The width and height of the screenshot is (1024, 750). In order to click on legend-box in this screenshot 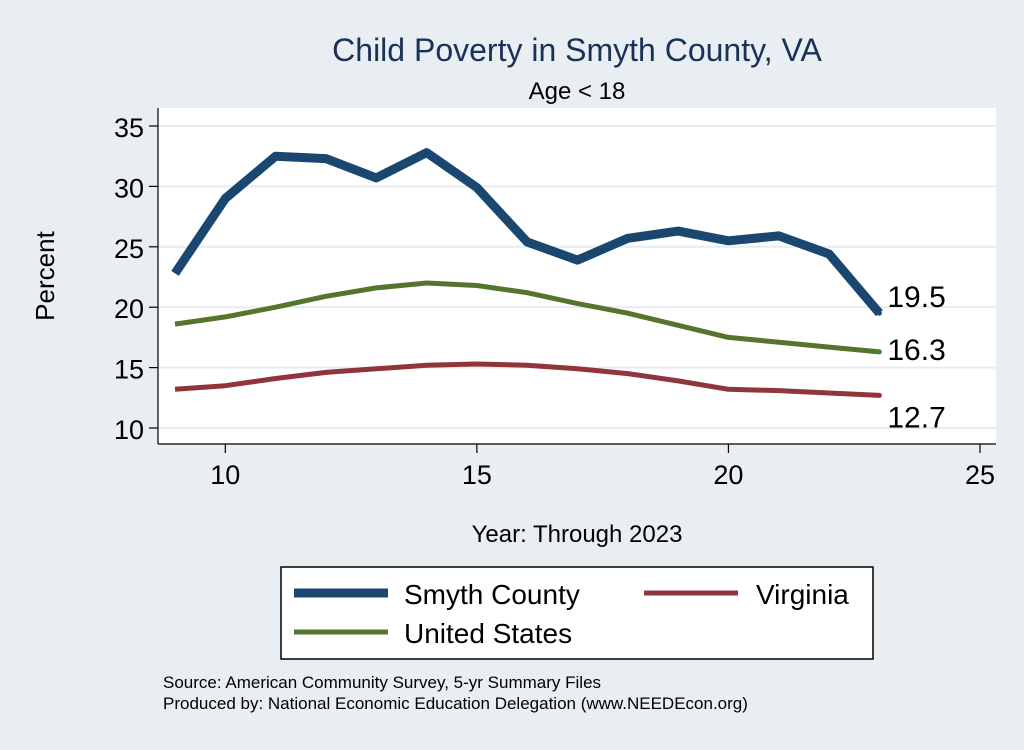, I will do `click(577, 613)`.